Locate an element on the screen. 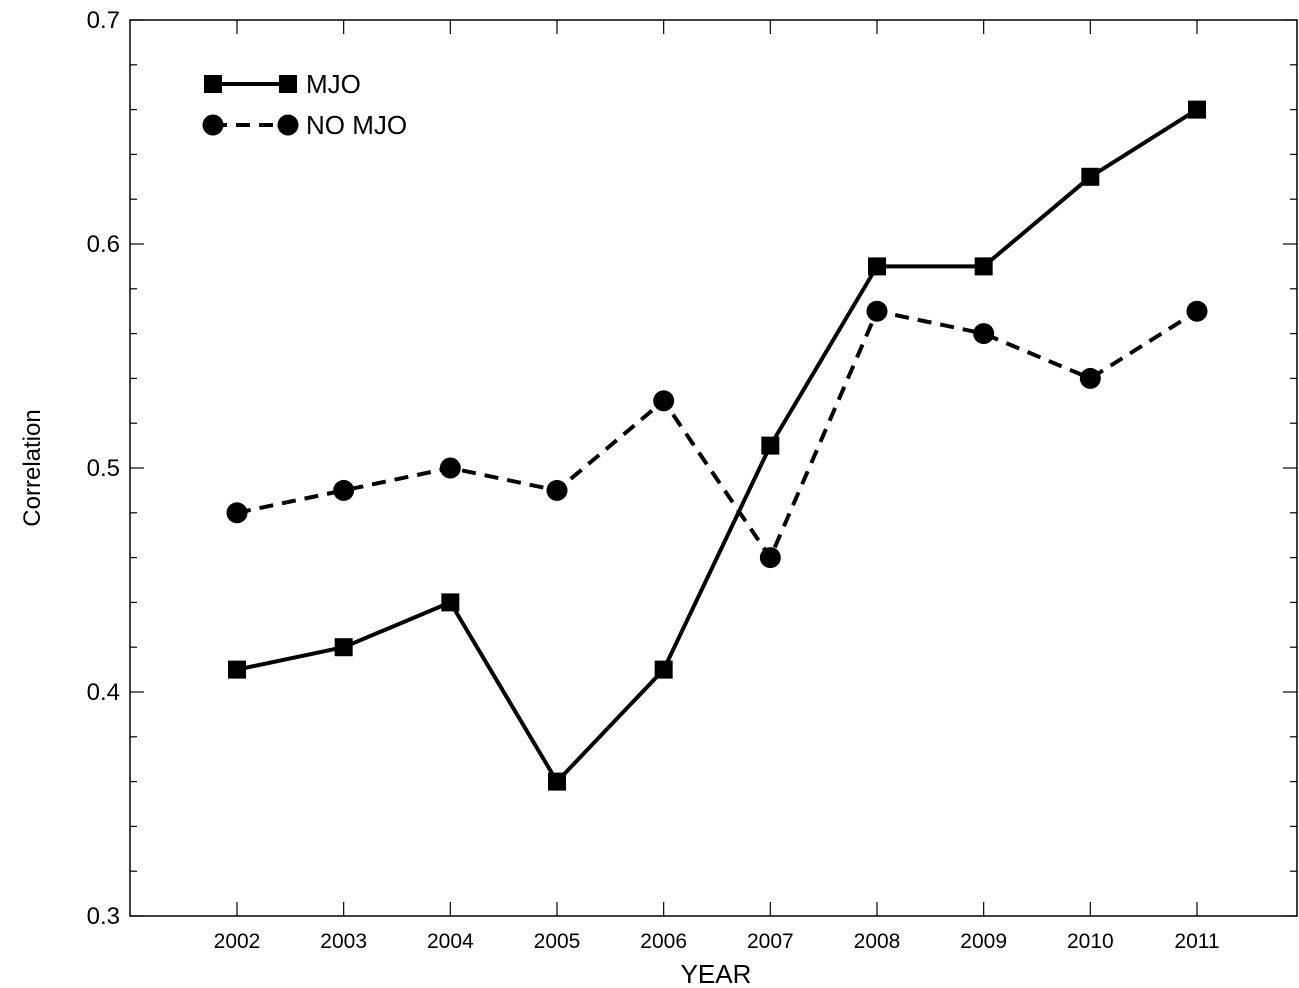  x-tick-label: 2002 is located at coordinates (237, 941).